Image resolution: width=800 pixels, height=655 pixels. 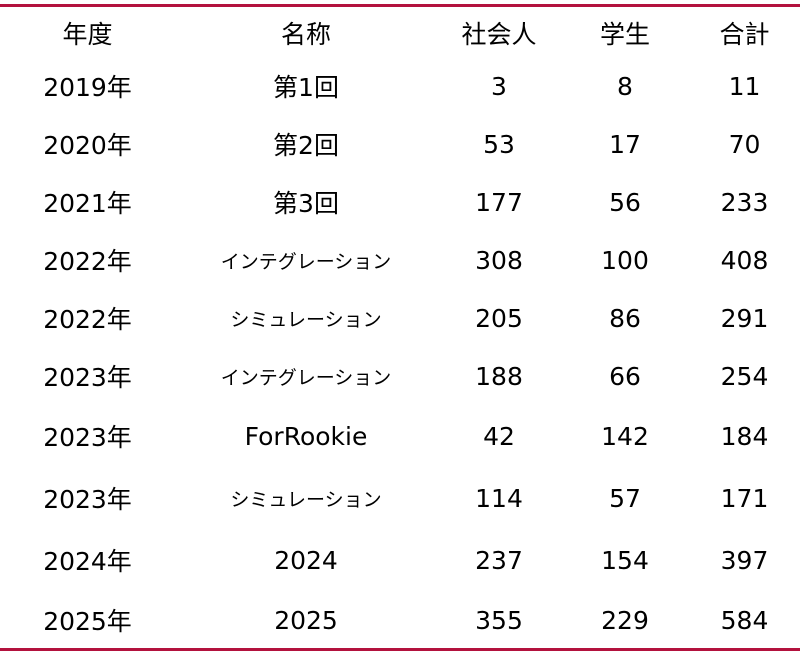 What do you see at coordinates (625, 260) in the screenshot?
I see `cell-students: 100` at bounding box center [625, 260].